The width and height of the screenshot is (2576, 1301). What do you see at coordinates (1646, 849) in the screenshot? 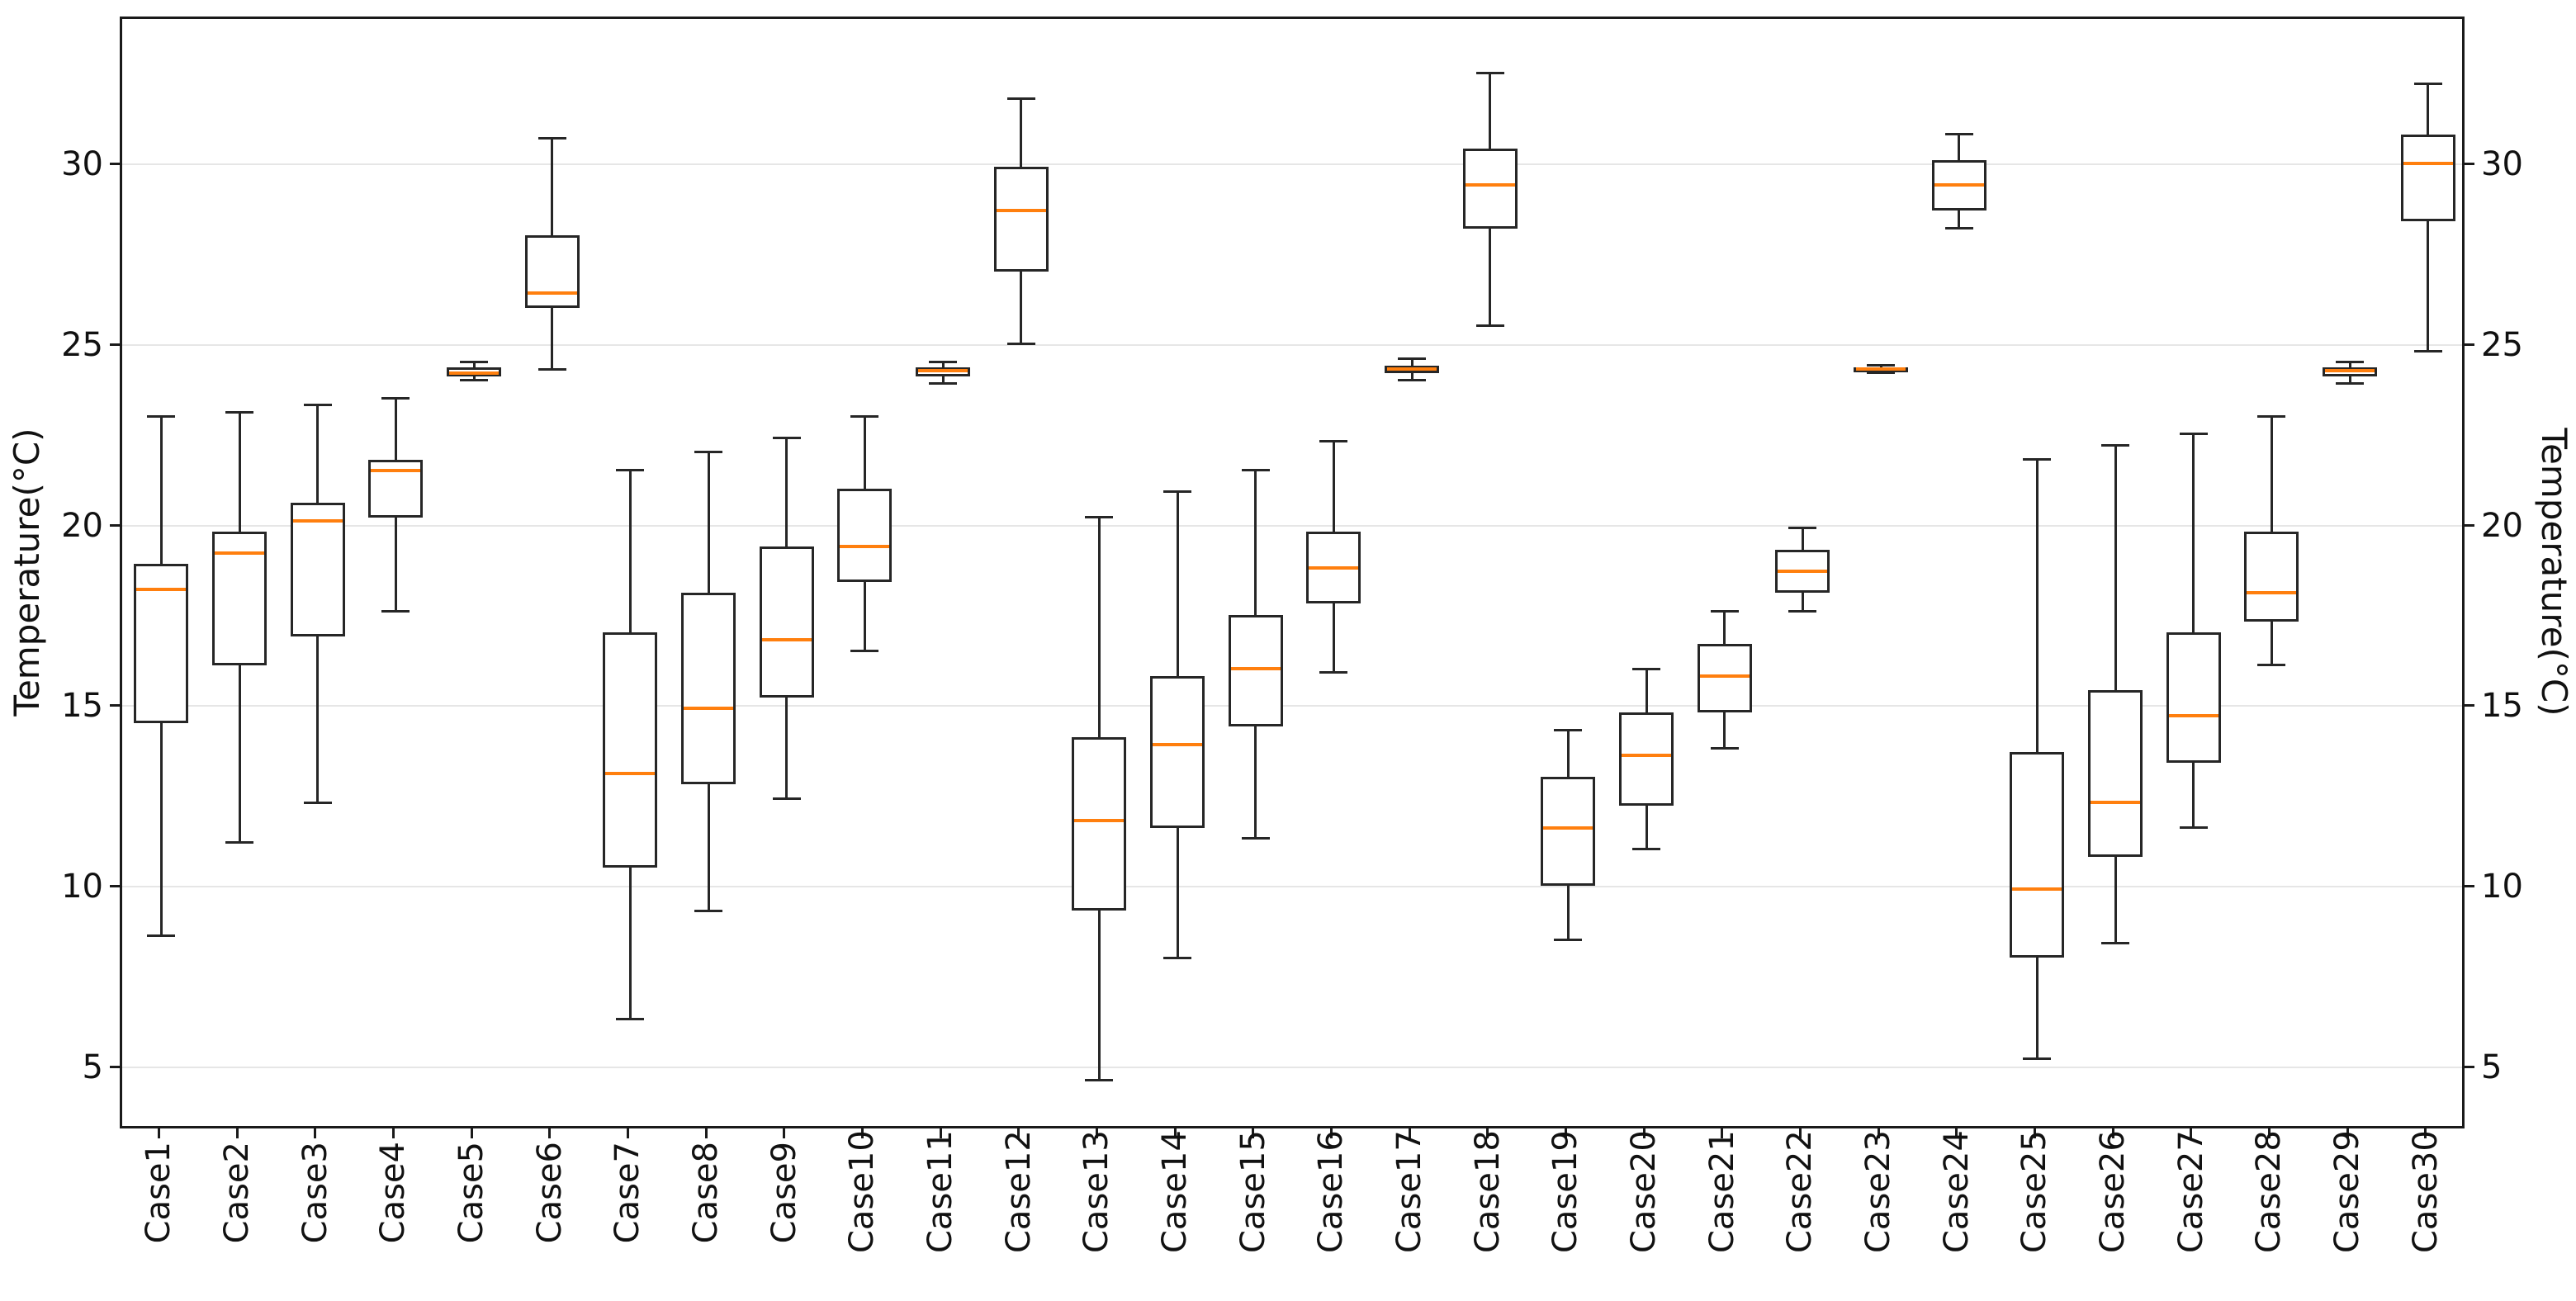
I see `whisker-cap-bottom-case20` at bounding box center [1646, 849].